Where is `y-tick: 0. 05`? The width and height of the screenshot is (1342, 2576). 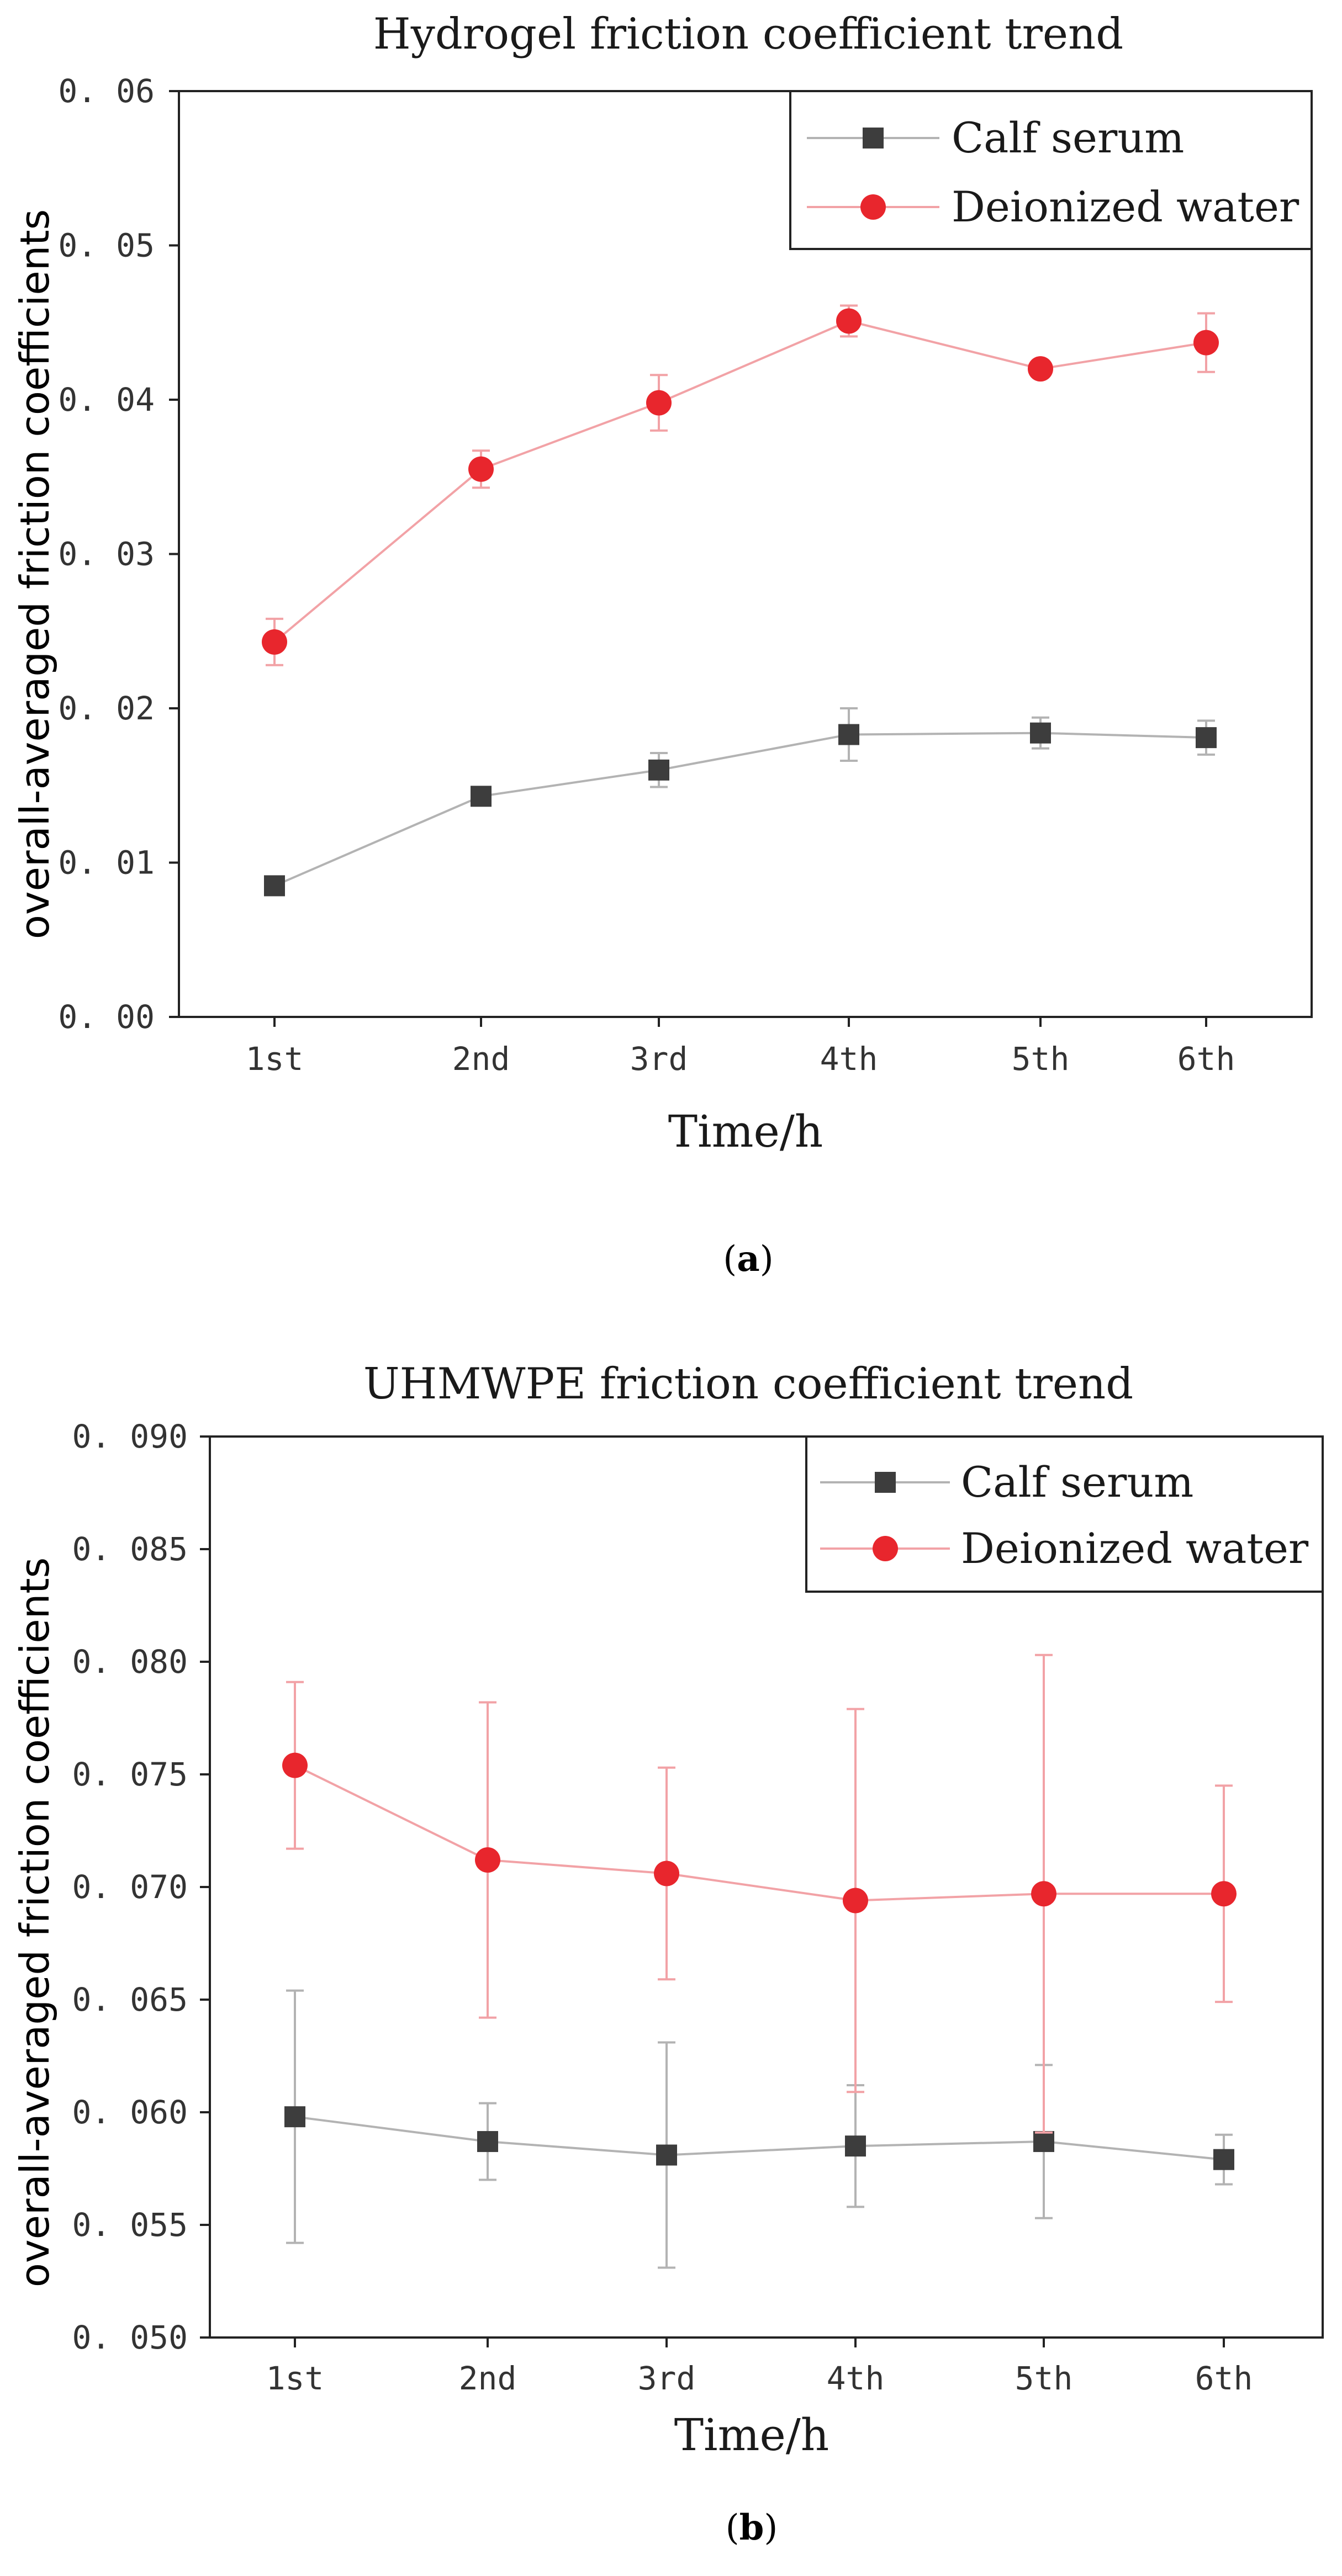
y-tick: 0. 05 is located at coordinates (118, 245).